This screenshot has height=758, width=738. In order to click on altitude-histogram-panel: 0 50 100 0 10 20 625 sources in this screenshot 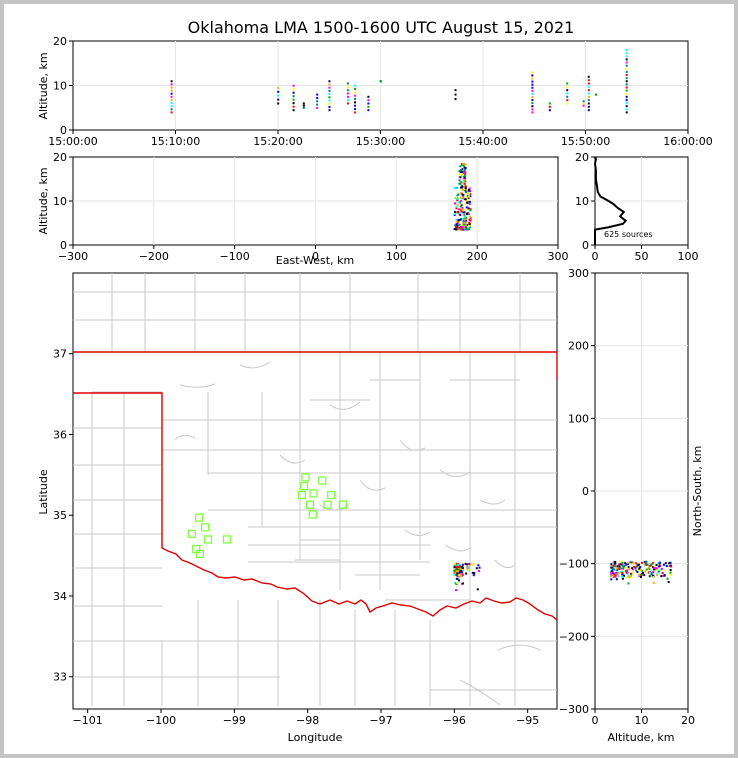, I will do `click(637, 207)`.